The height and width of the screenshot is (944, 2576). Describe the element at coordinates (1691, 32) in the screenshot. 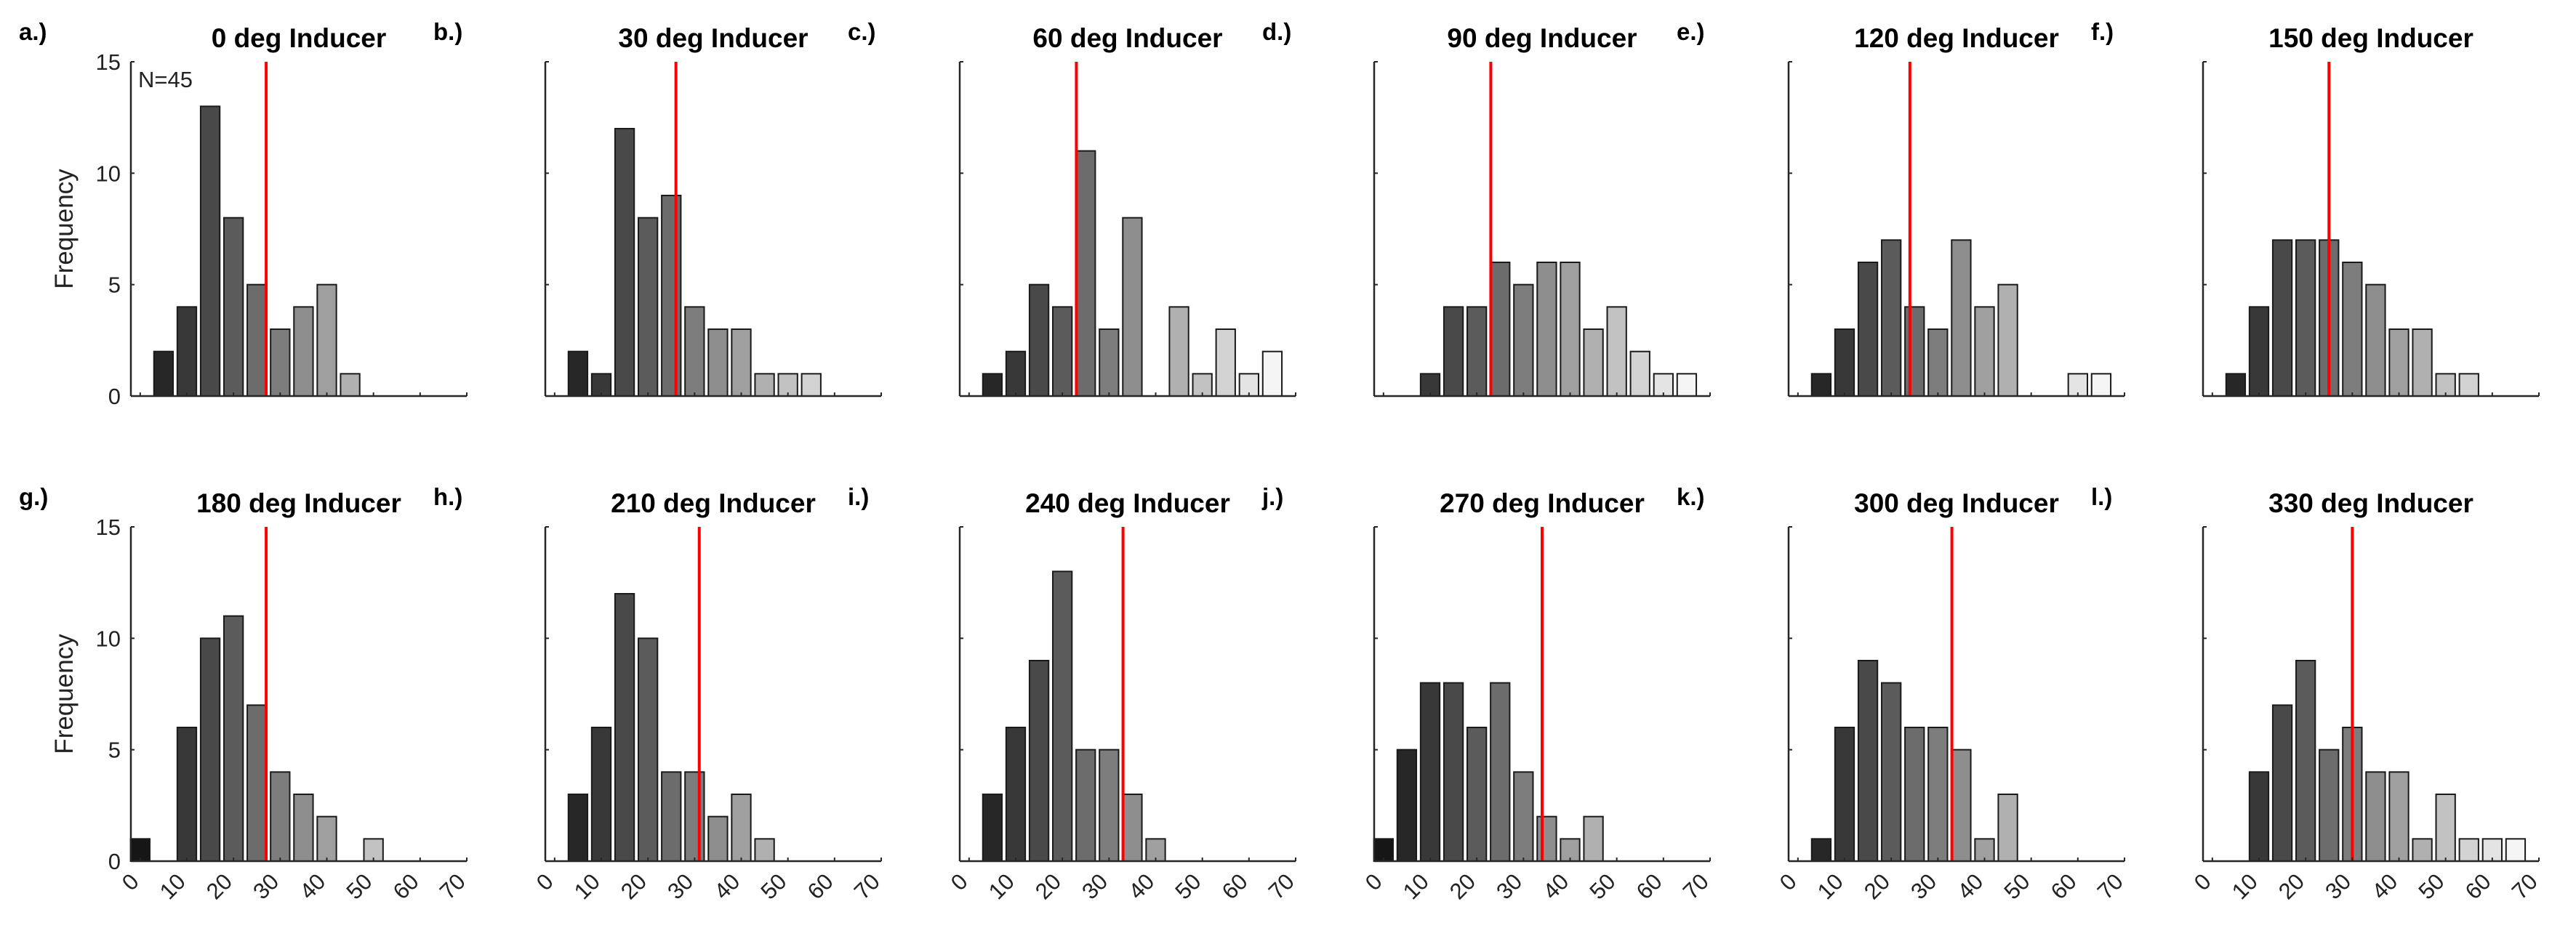

I see `panel-letter: e.)` at that location.